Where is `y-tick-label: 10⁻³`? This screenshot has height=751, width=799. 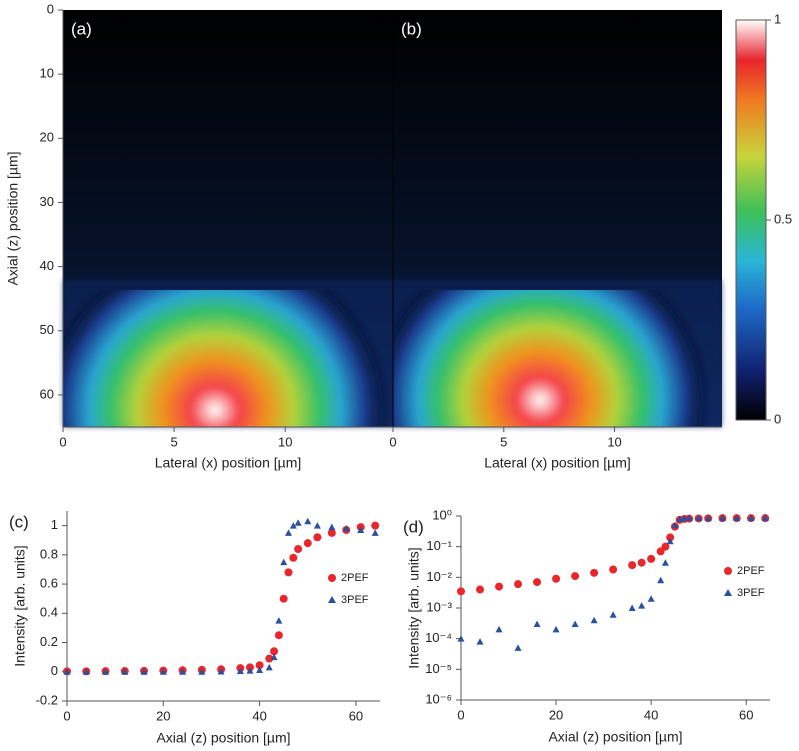 y-tick-label: 10⁻³ is located at coordinates (439, 606).